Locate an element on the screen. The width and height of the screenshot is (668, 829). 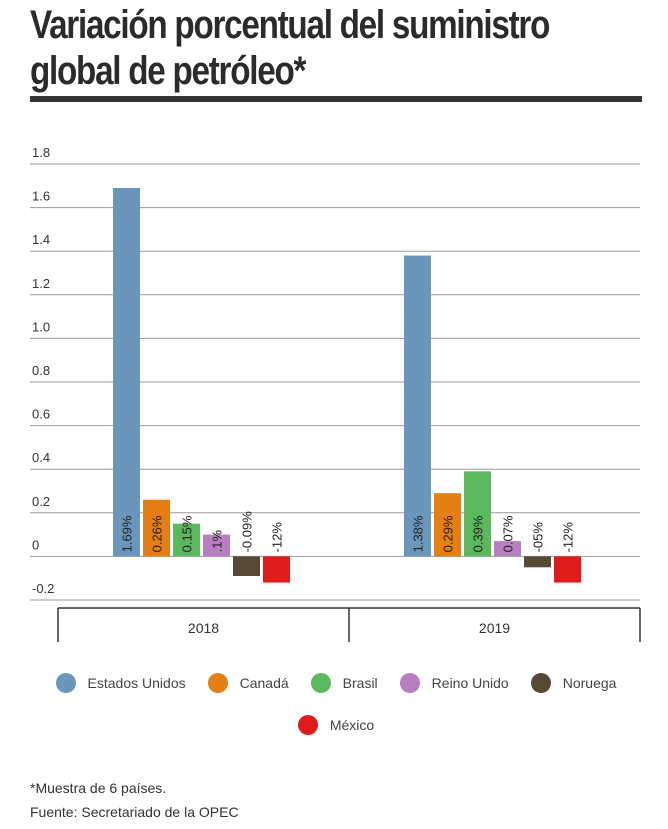
y-tick-label: 0.2 is located at coordinates (41, 501).